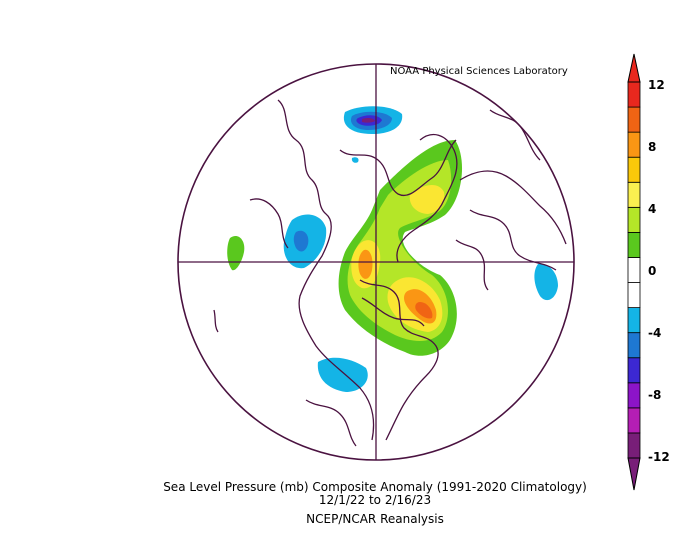 The width and height of the screenshot is (700, 542). What do you see at coordinates (375, 500) in the screenshot?
I see `caption-dates: 12/1/22 to 2/16/23` at bounding box center [375, 500].